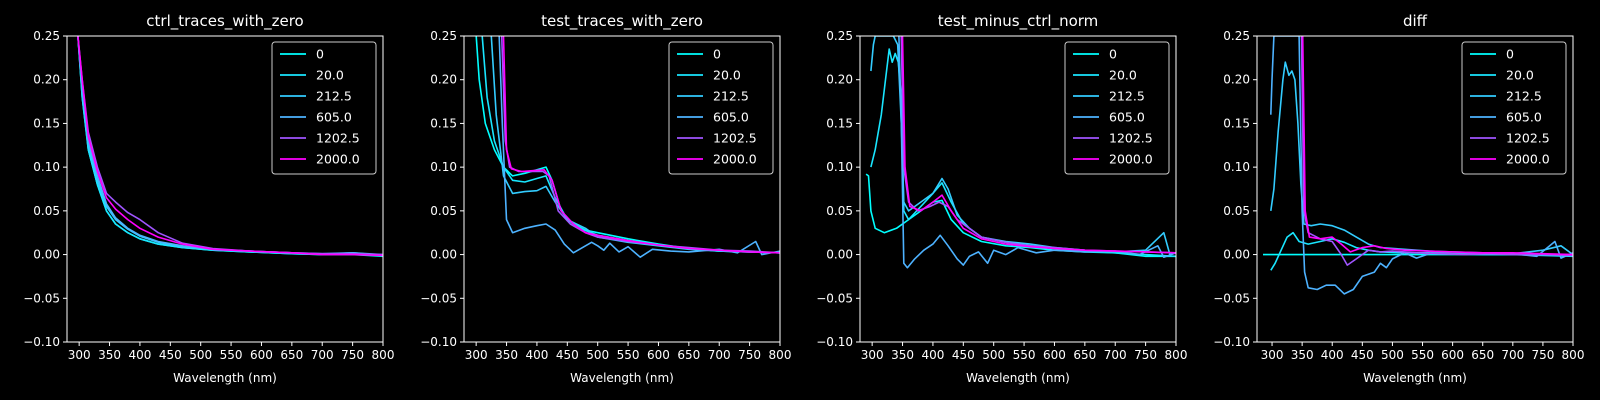  I want to click on subplot-title: test_minus_ctrl_norm, so click(1018, 21).